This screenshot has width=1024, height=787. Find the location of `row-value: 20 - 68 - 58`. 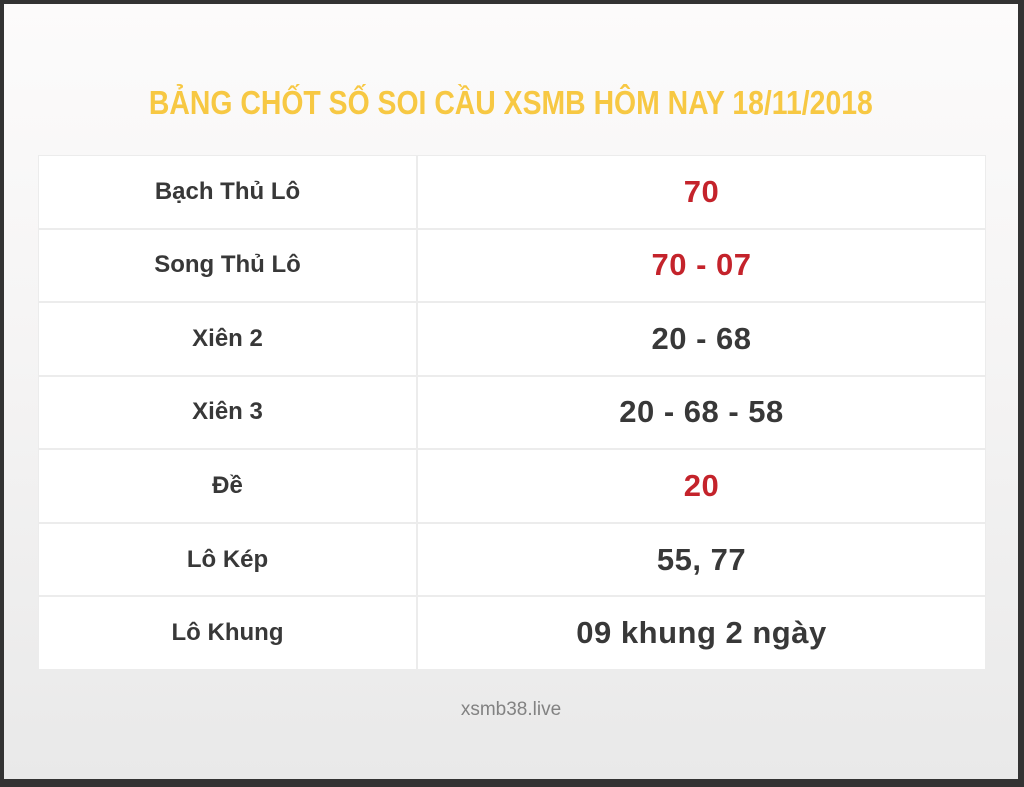

row-value: 20 - 68 - 58 is located at coordinates (701, 412).